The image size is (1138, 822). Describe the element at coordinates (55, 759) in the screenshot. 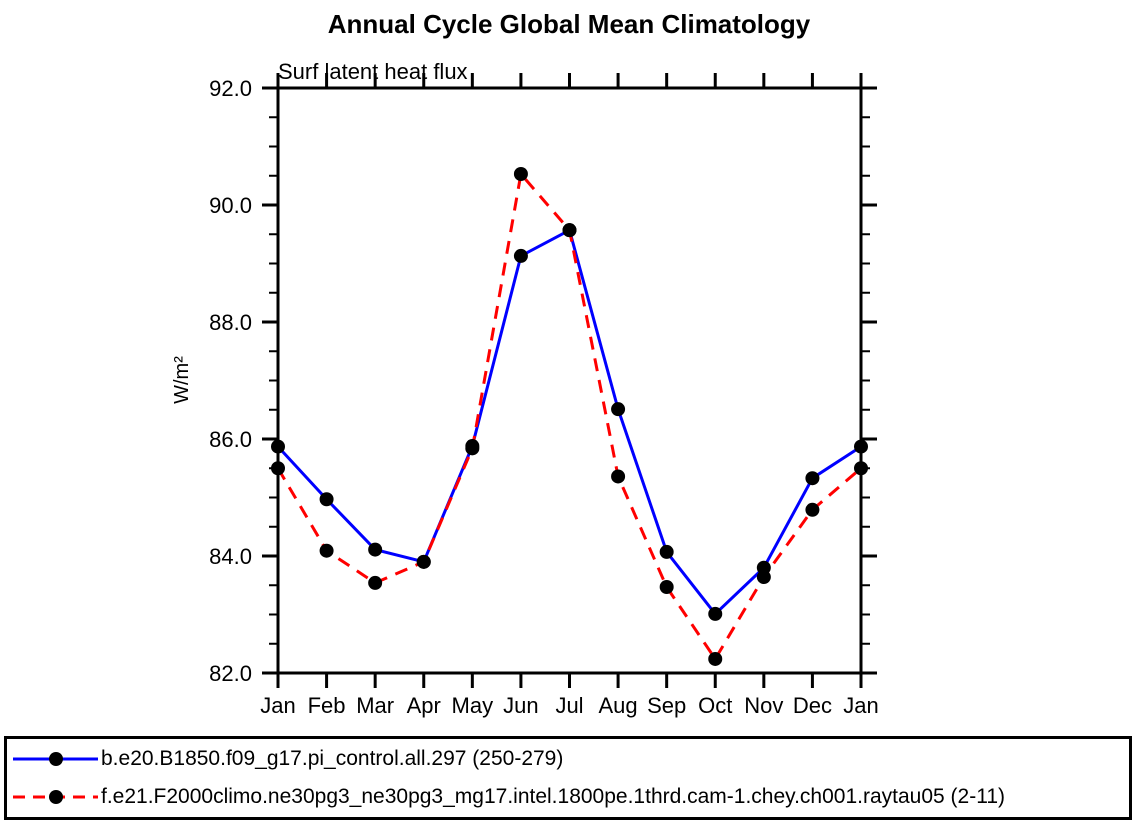

I see `legend-solid-line-icon` at that location.